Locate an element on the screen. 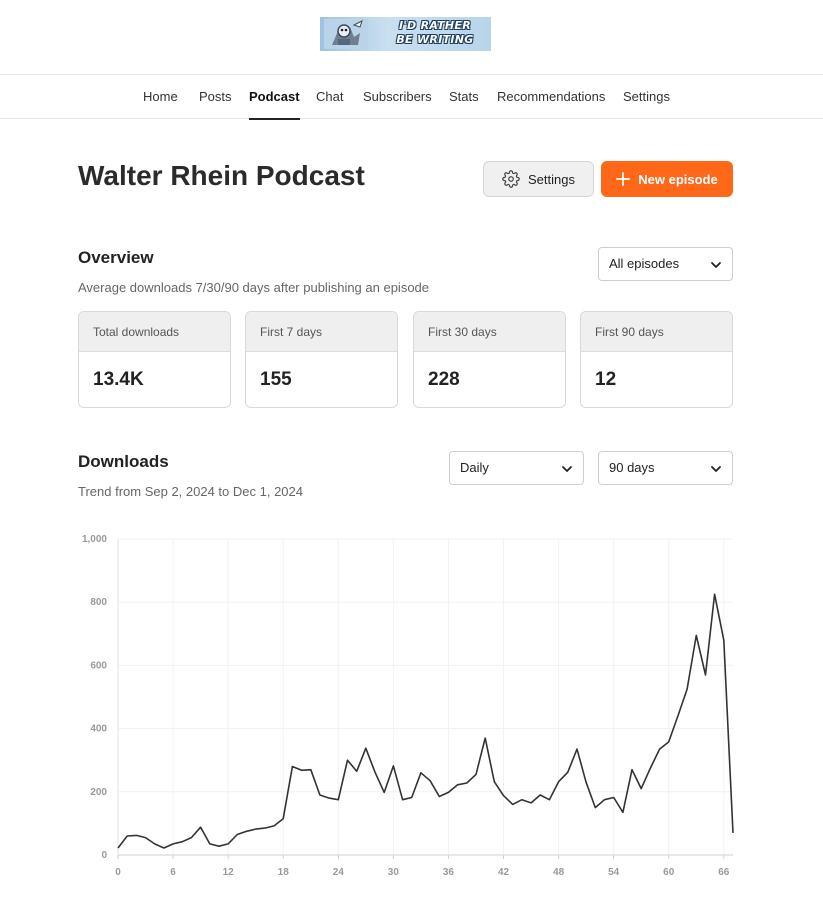  interval-select: Daily is located at coordinates (516, 468).